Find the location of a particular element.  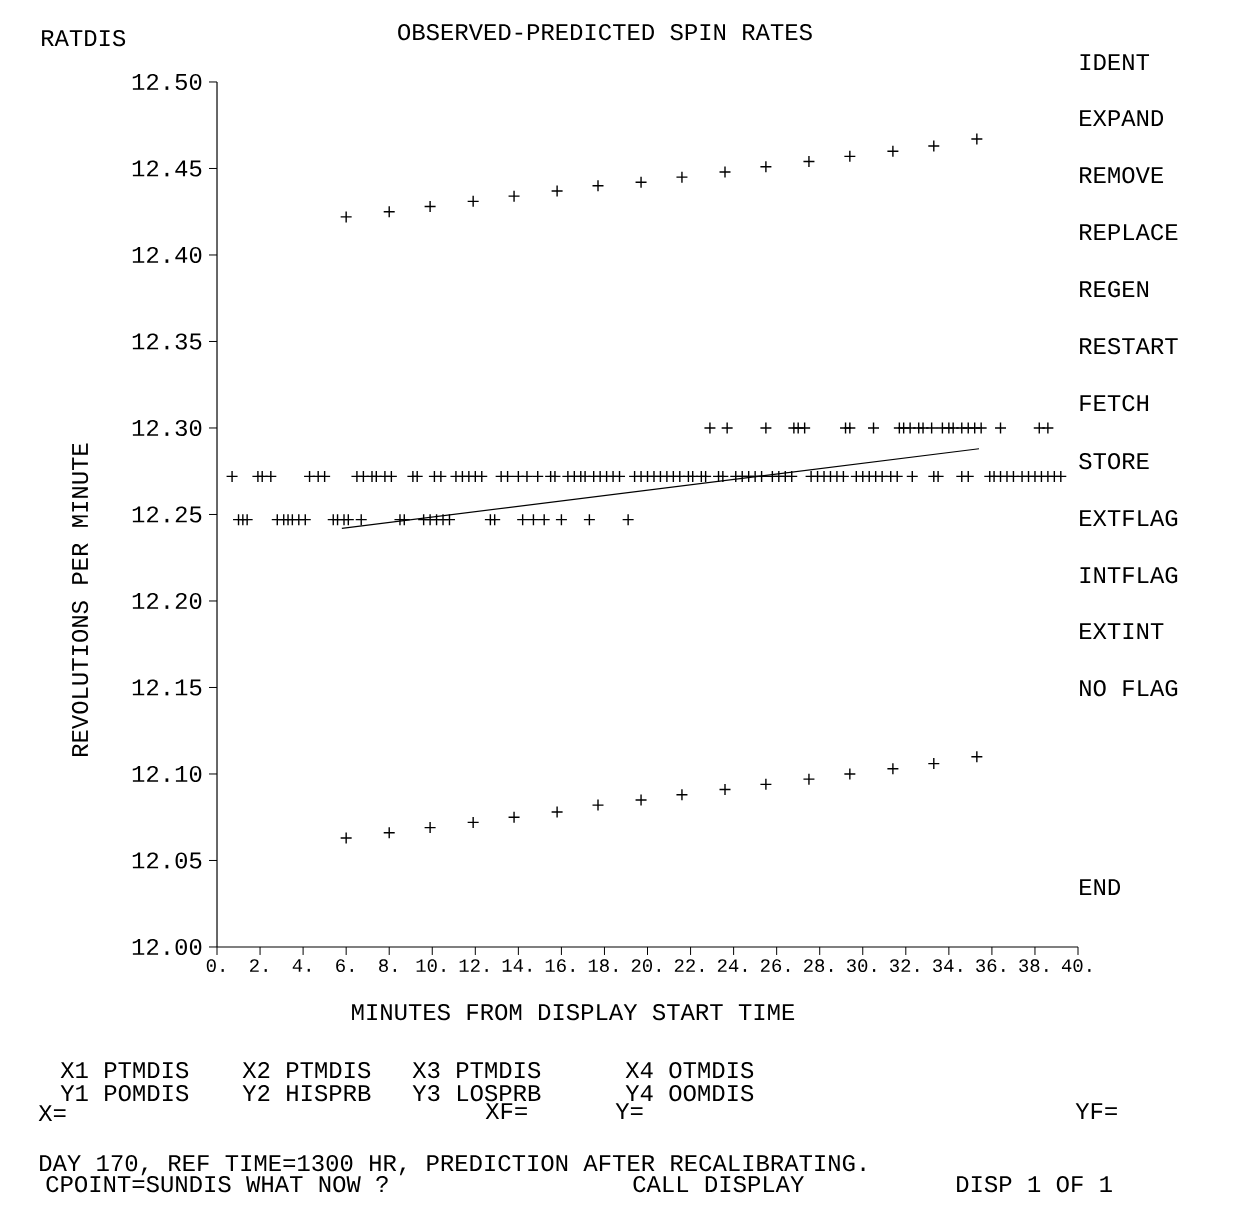

y-tick-label: 12.30 is located at coordinates (167, 428).